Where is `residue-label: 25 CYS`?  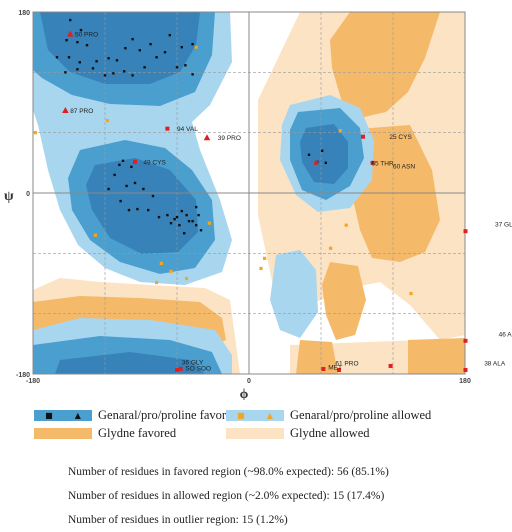 residue-label: 25 CYS is located at coordinates (400, 137).